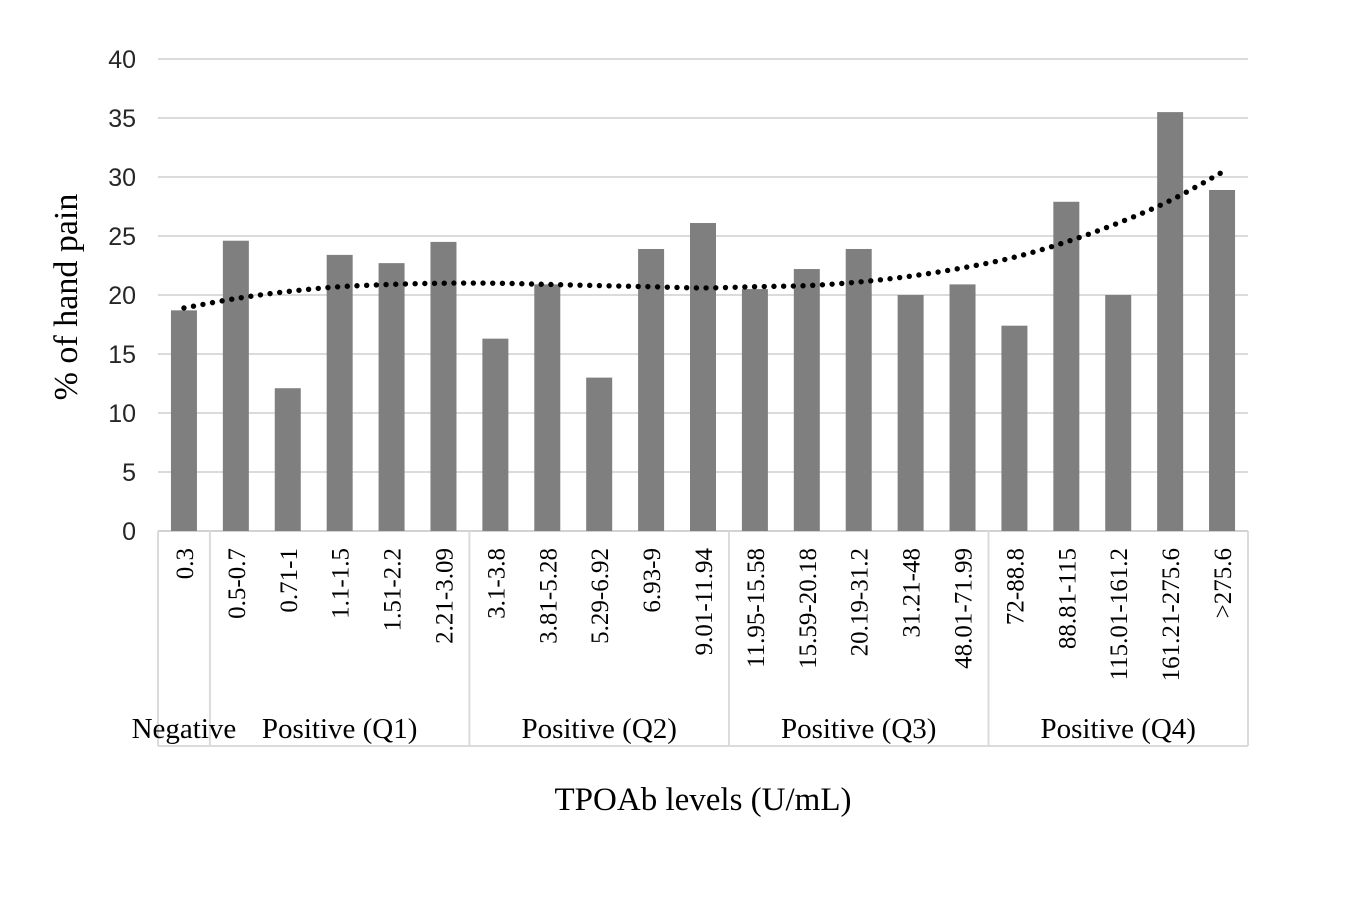 The height and width of the screenshot is (901, 1371). What do you see at coordinates (122, 178) in the screenshot?
I see `y-tick-label: 30` at bounding box center [122, 178].